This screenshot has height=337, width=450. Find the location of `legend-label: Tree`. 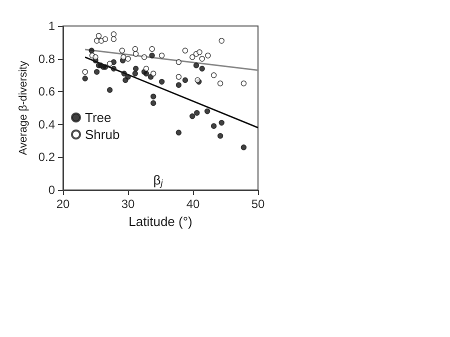

legend-label: Tree is located at coordinates (98, 117).